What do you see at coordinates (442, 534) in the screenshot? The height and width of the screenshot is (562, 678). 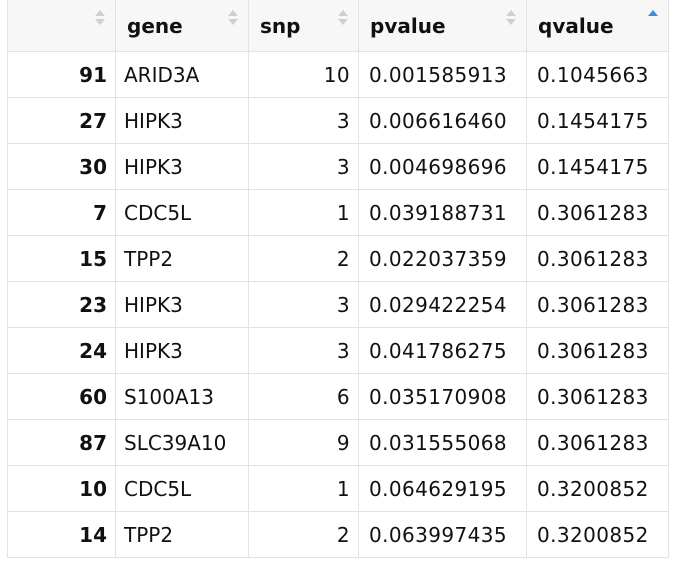 I see `cell-pvalue: 0.063997435` at bounding box center [442, 534].